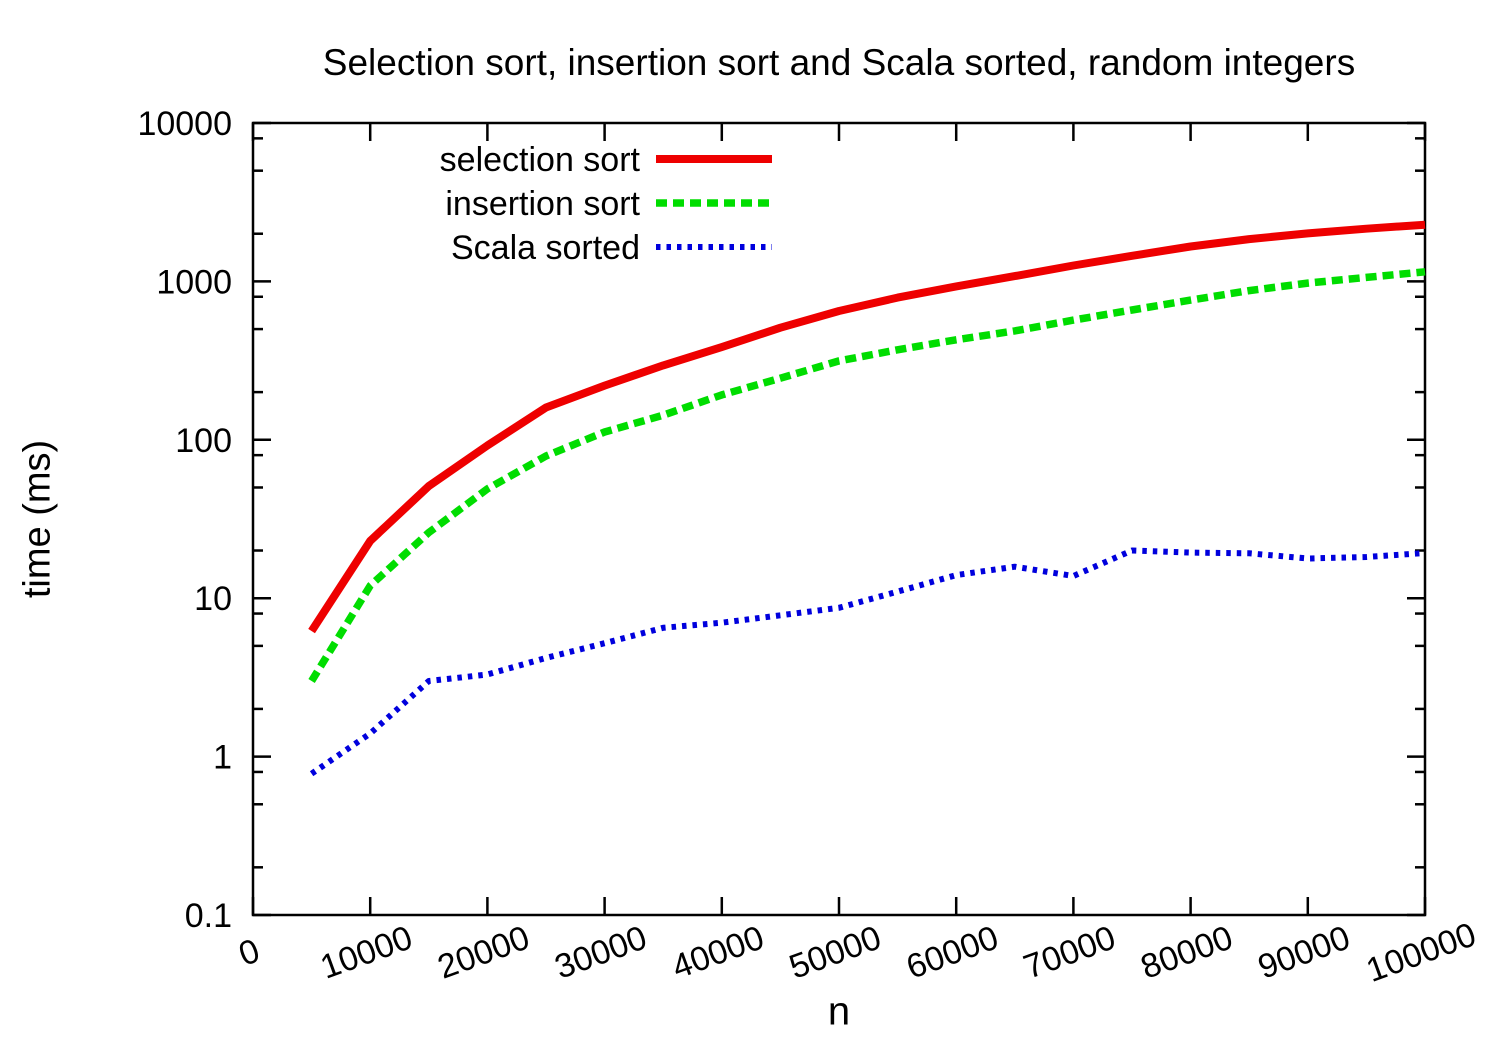 This screenshot has width=1500, height=1050. I want to click on y-tick-label: 1, so click(222, 758).